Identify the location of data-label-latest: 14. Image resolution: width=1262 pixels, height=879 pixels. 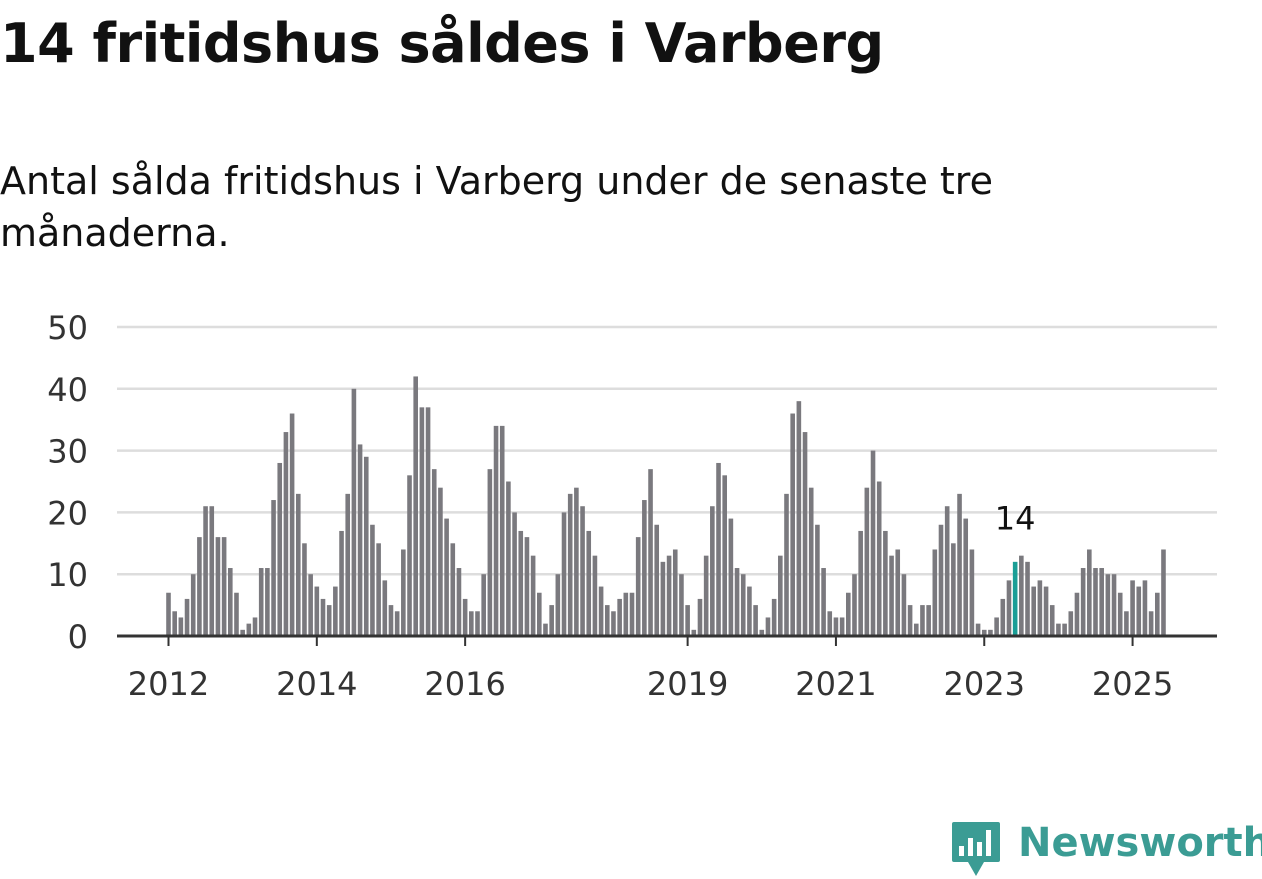
(1015, 518).